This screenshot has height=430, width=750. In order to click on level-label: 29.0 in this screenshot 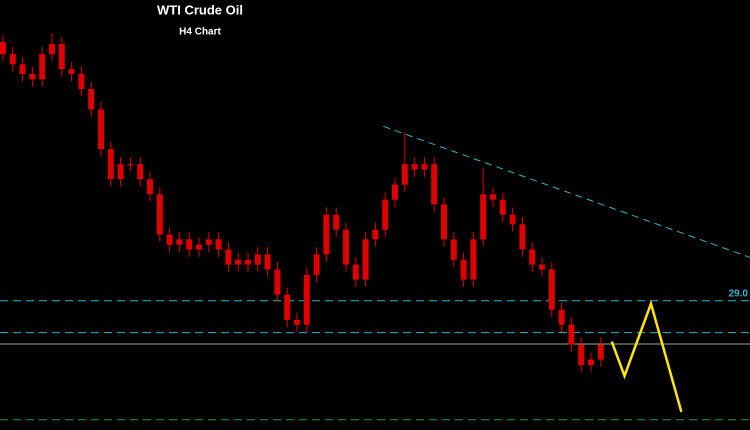, I will do `click(739, 293)`.